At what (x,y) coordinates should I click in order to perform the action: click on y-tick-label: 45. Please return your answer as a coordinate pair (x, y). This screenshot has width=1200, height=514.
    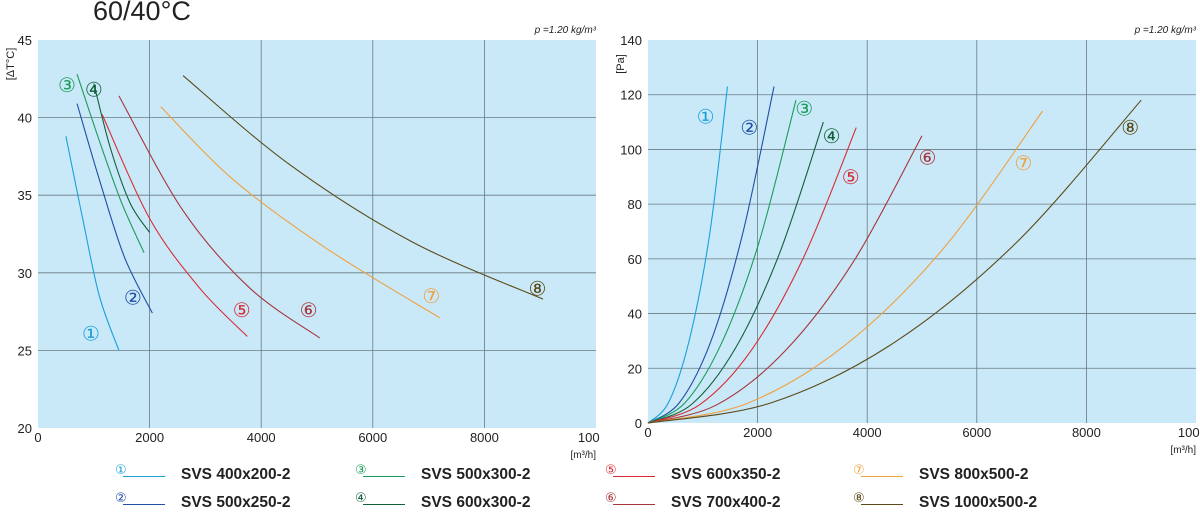
    Looking at the image, I should click on (25, 40).